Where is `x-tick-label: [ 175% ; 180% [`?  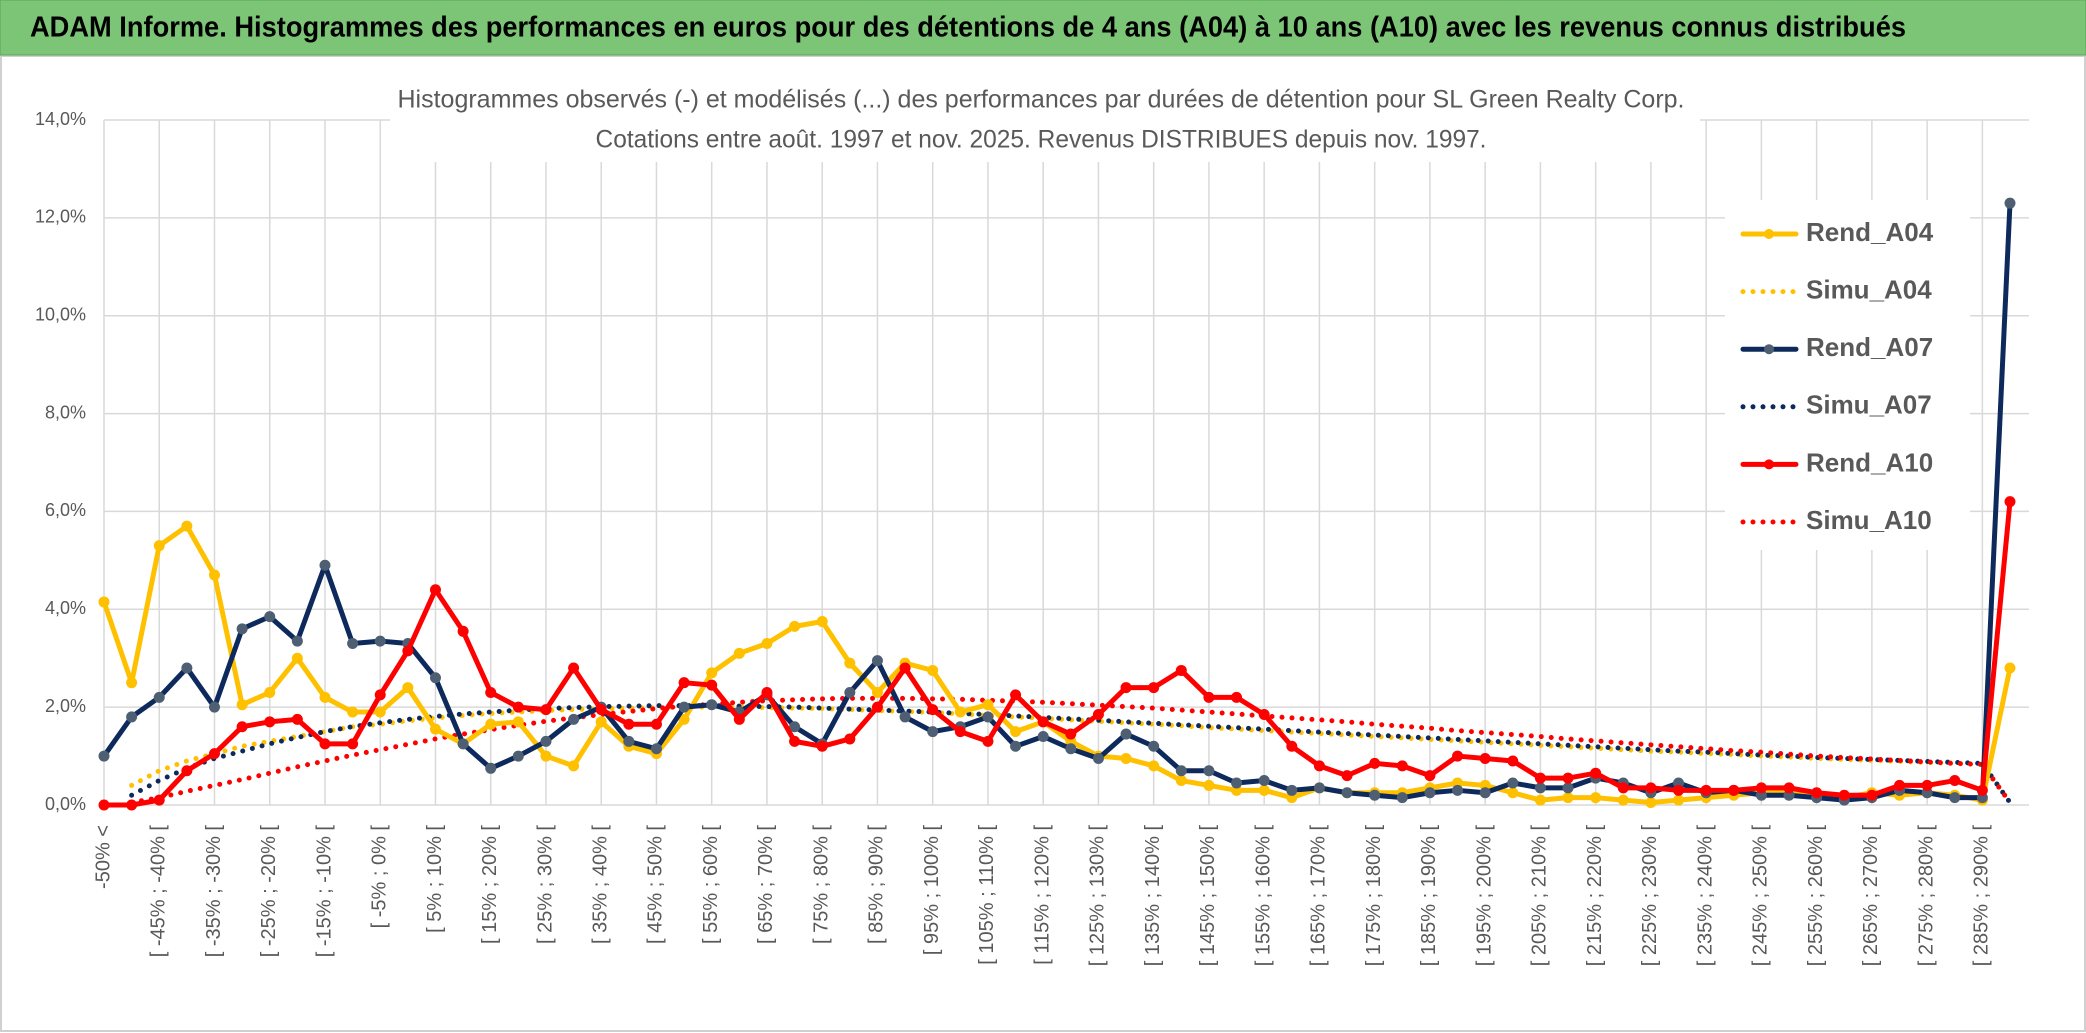 x-tick-label: [ 175% ; 180% [ is located at coordinates (1374, 896).